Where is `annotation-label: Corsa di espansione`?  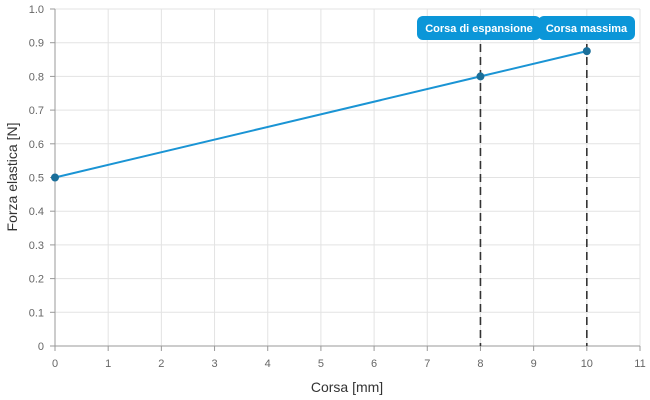
annotation-label: Corsa di espansione is located at coordinates (479, 29).